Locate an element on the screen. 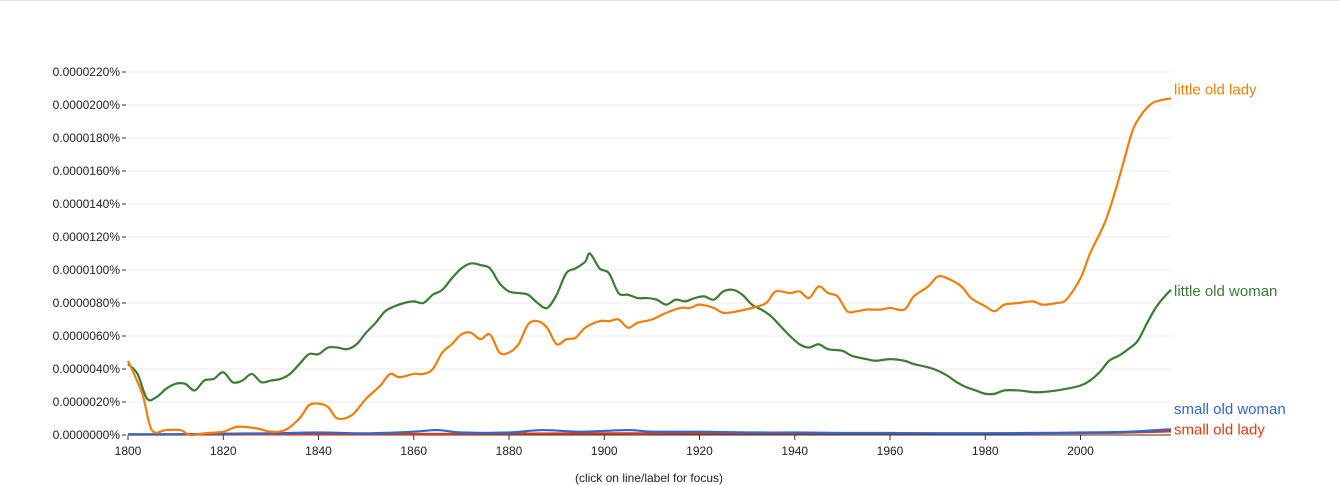  x-tick-label: 1940 is located at coordinates (794, 451).